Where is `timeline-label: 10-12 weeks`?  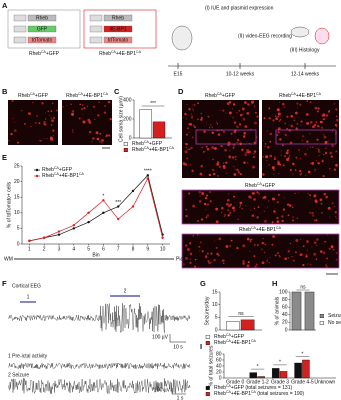 timeline-label: 10-12 weeks is located at coordinates (240, 74).